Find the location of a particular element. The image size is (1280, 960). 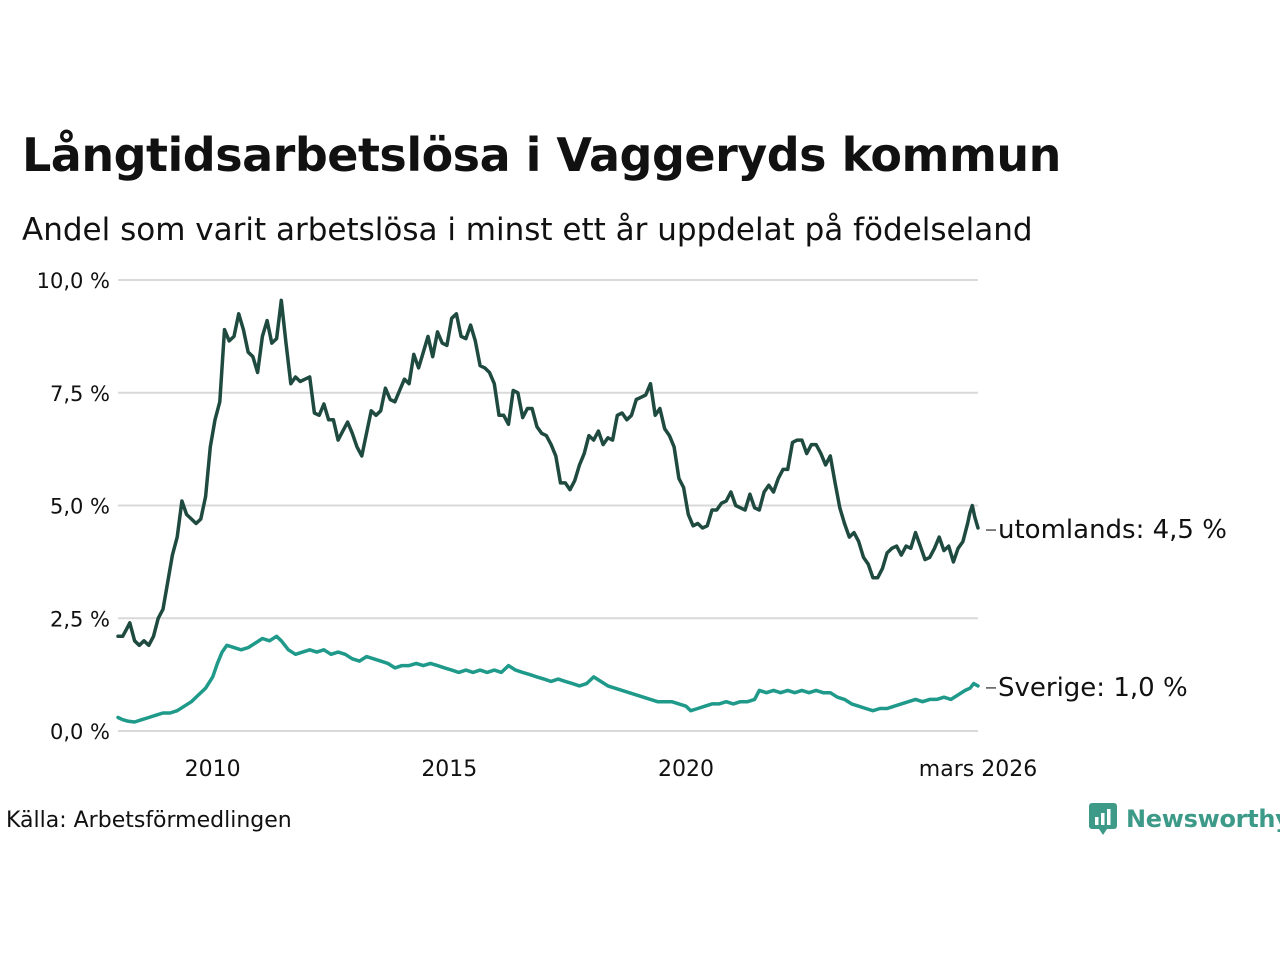

source-note: Källa: Arbetsförmedlingen is located at coordinates (149, 820).